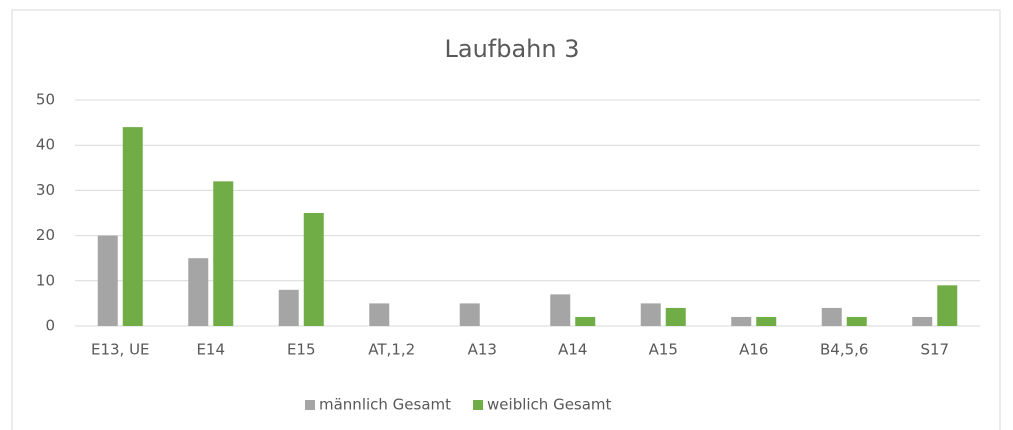  What do you see at coordinates (663, 350) in the screenshot?
I see `x-tick-label: A15` at bounding box center [663, 350].